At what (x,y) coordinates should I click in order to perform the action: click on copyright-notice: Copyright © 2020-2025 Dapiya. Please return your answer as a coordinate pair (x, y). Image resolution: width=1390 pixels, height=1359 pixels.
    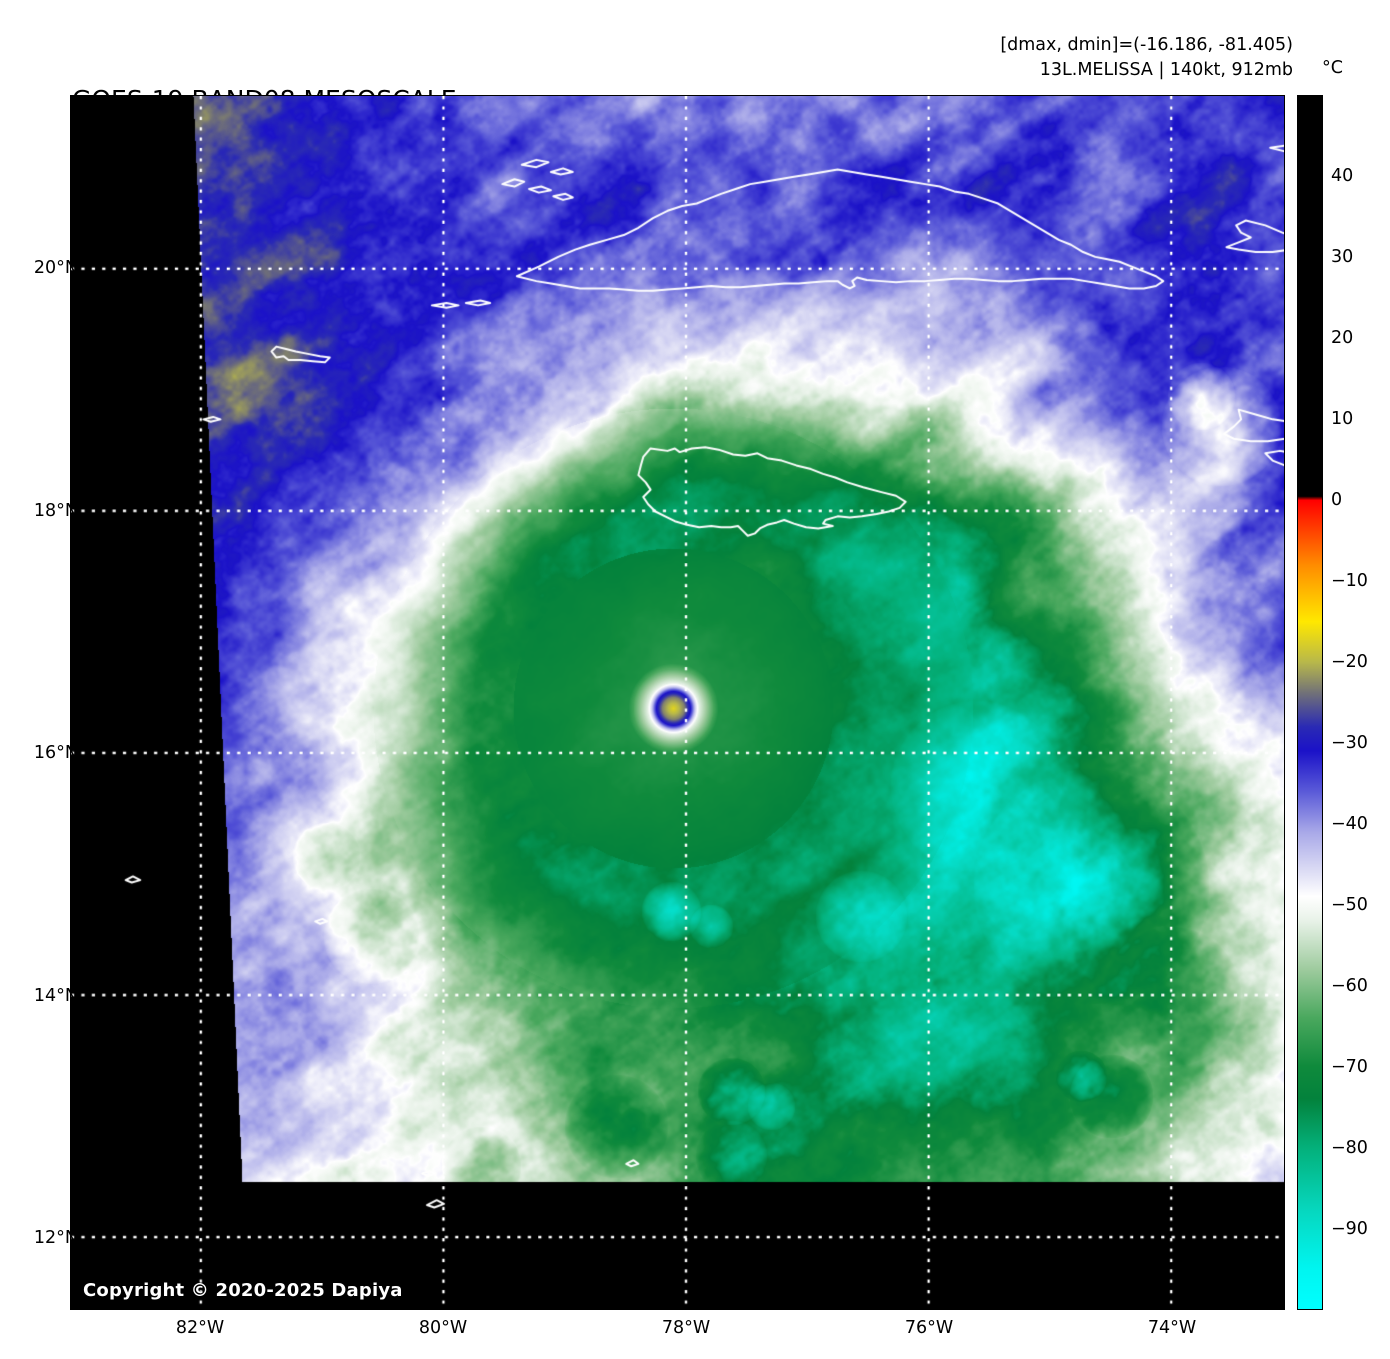
    Looking at the image, I should click on (243, 1290).